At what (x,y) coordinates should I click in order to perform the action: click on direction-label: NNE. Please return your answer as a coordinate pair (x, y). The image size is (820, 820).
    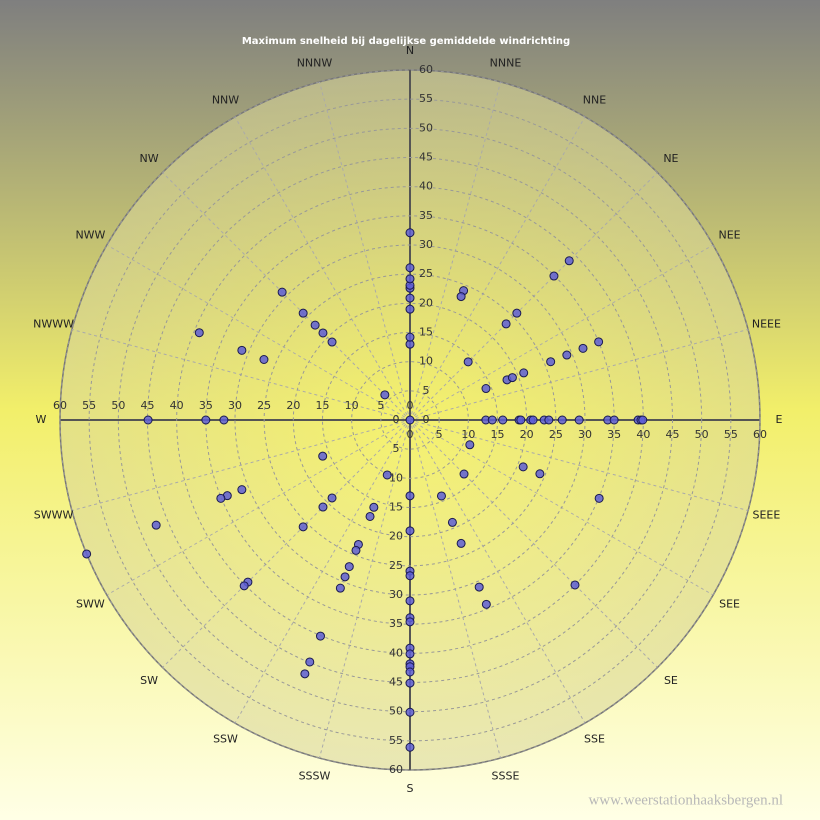
    Looking at the image, I should click on (594, 99).